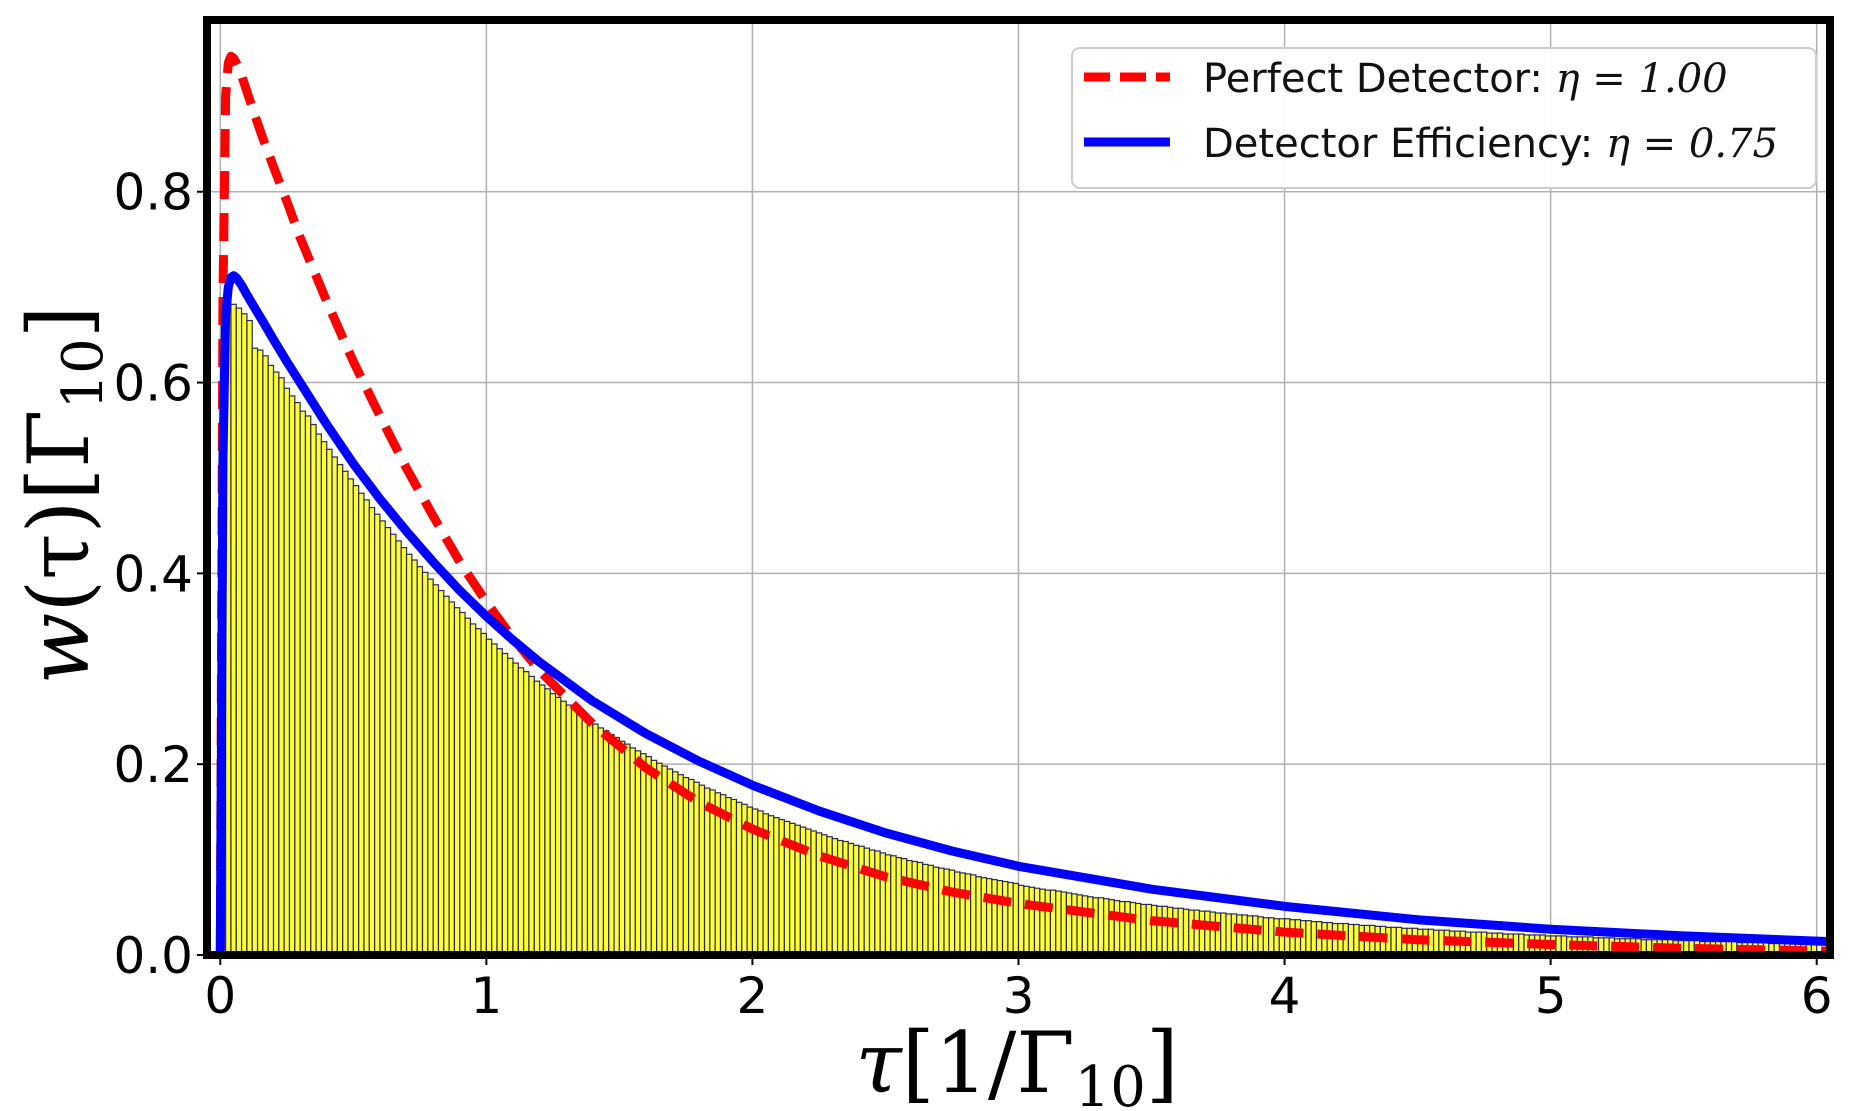  I want to click on x-axis-label-open: [, so click(918, 1062).